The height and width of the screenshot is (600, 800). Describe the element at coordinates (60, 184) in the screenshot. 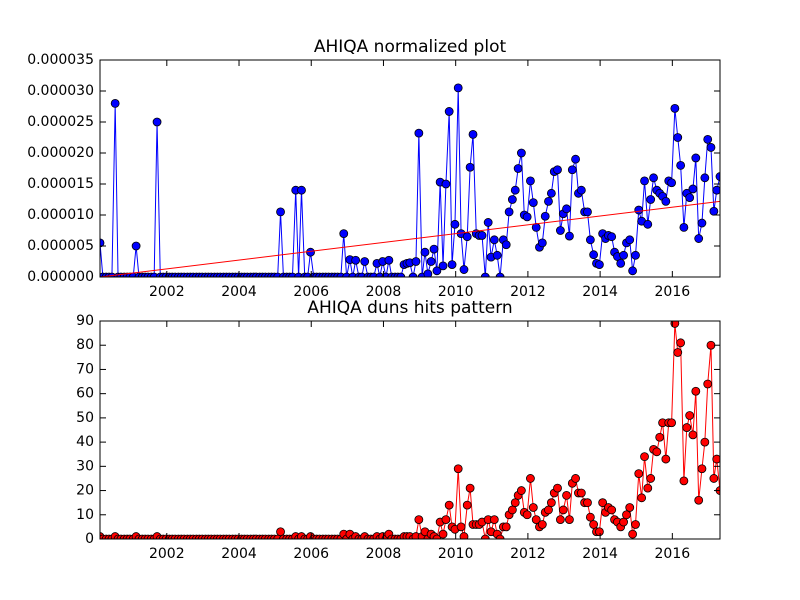

I see `y-tick-label: 0.000015` at that location.